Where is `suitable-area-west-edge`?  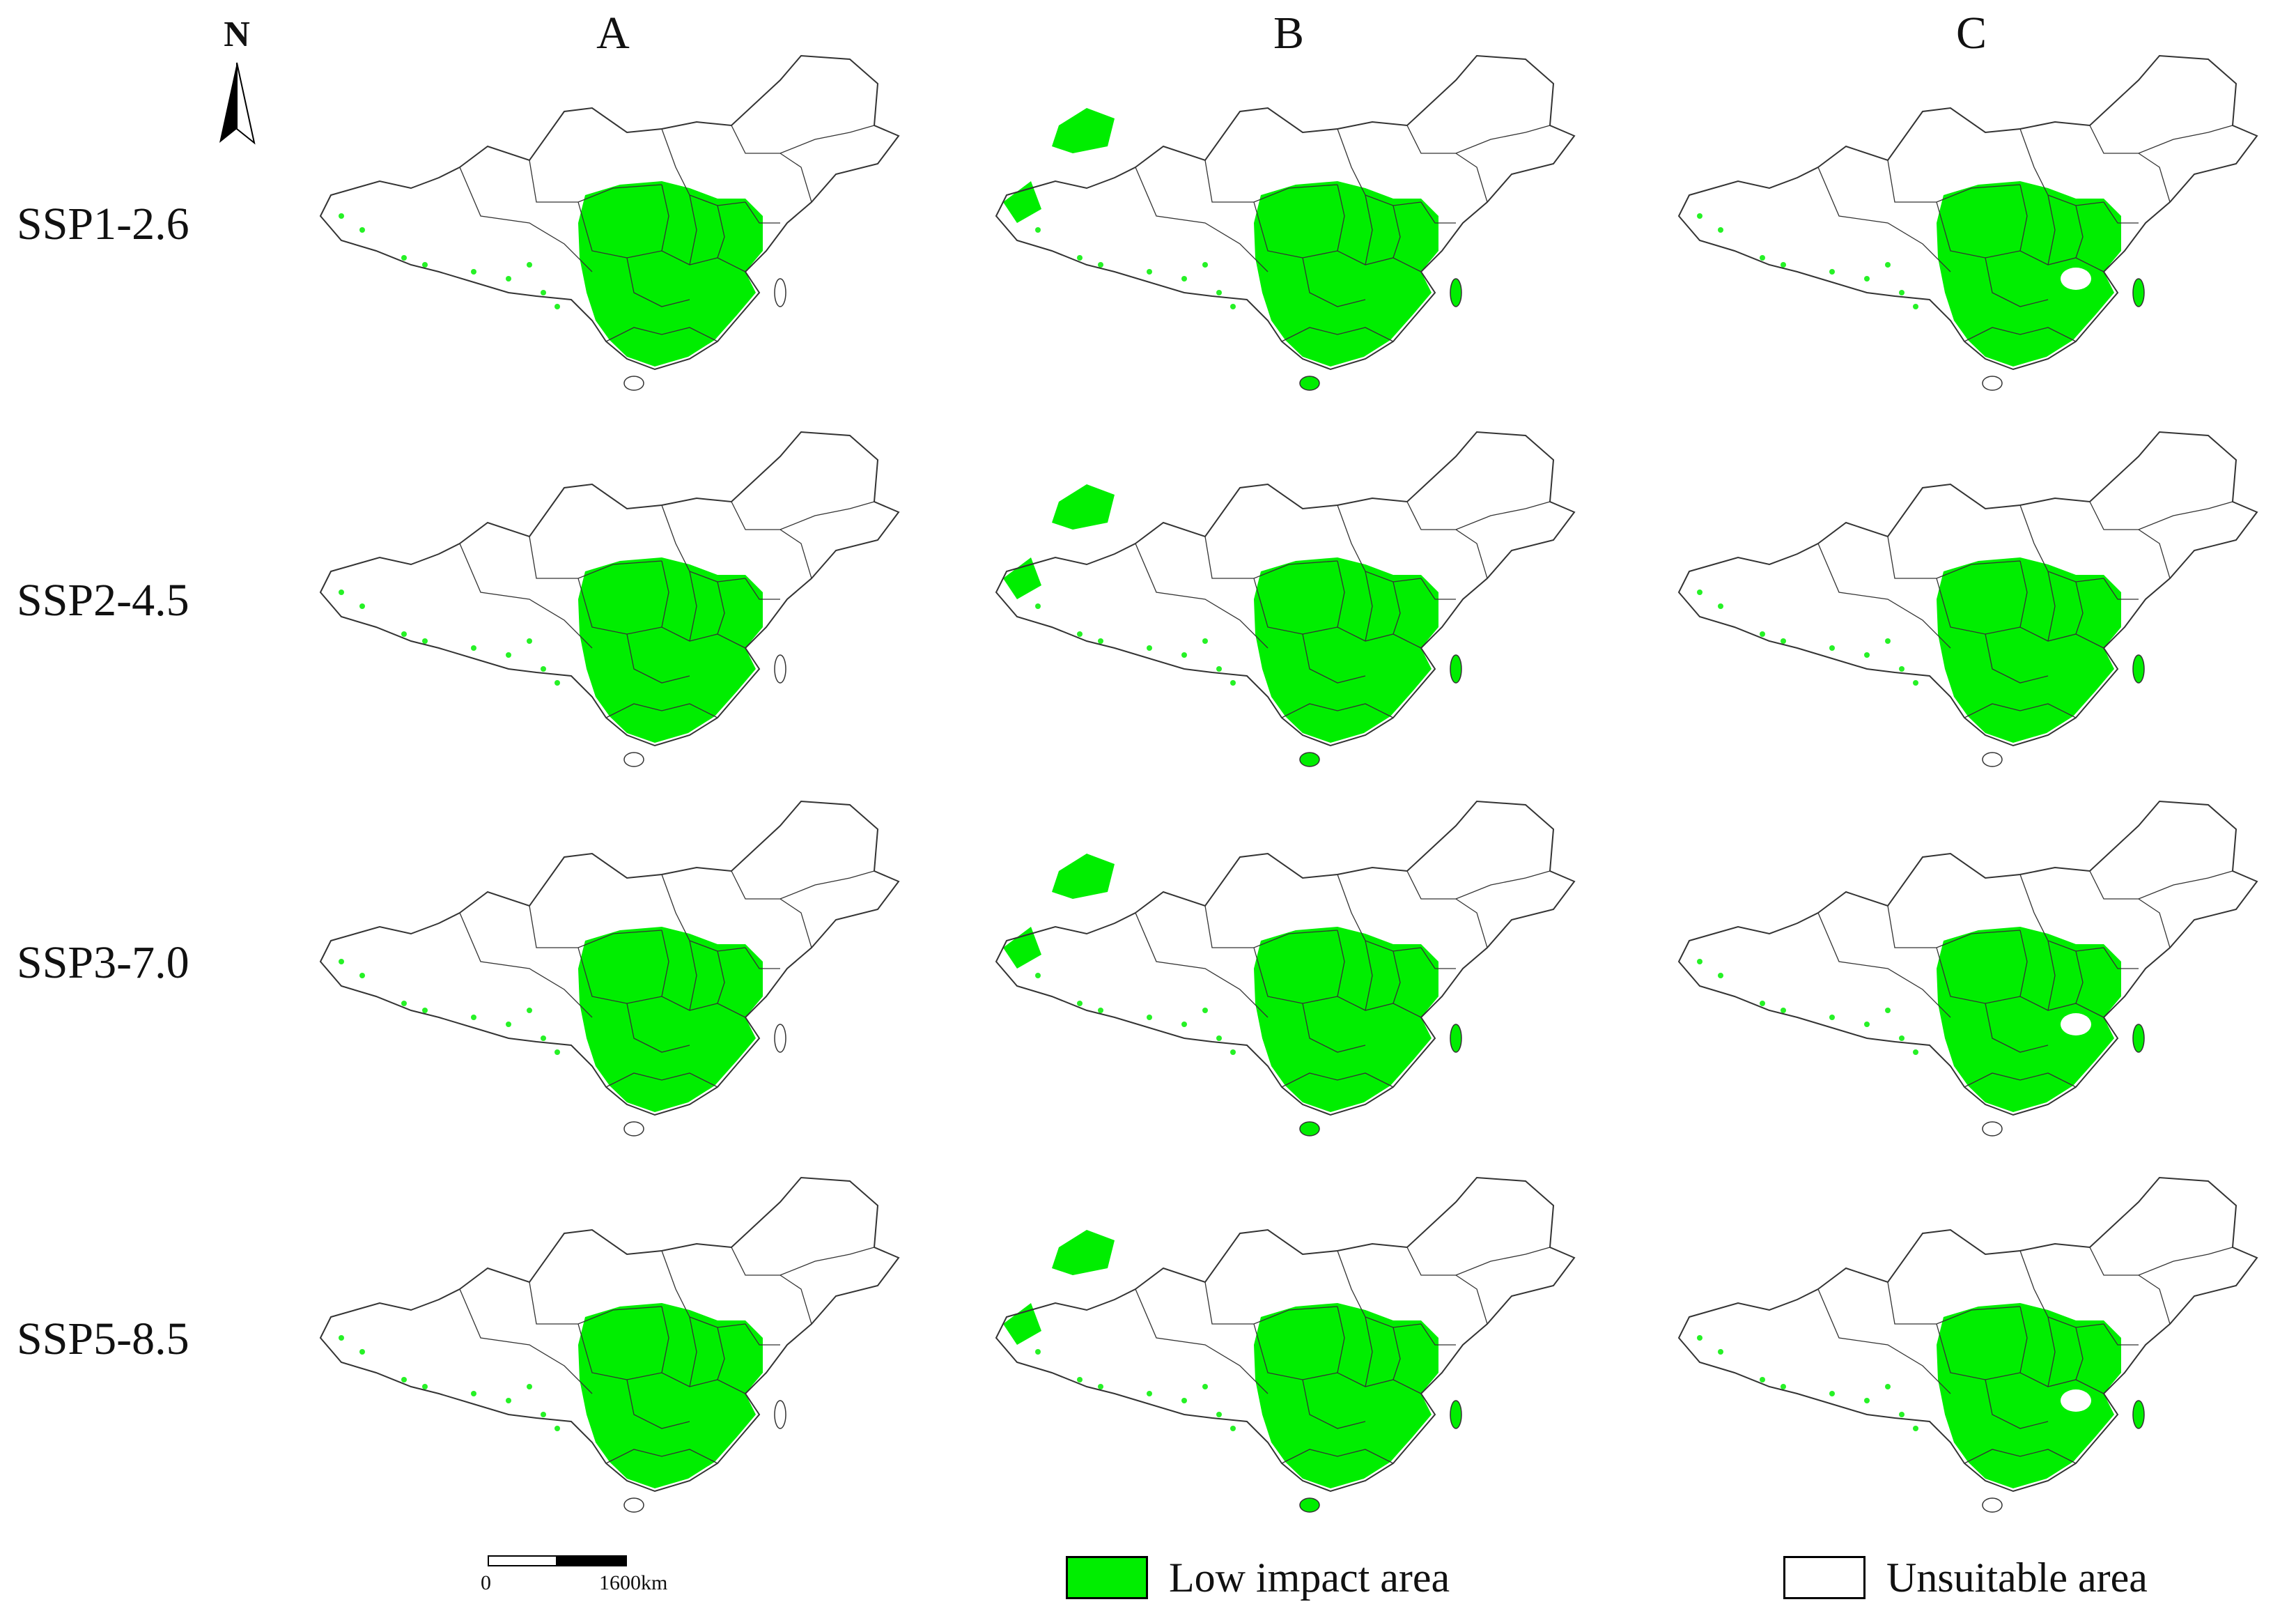
suitable-area-west-edge is located at coordinates (1022, 202).